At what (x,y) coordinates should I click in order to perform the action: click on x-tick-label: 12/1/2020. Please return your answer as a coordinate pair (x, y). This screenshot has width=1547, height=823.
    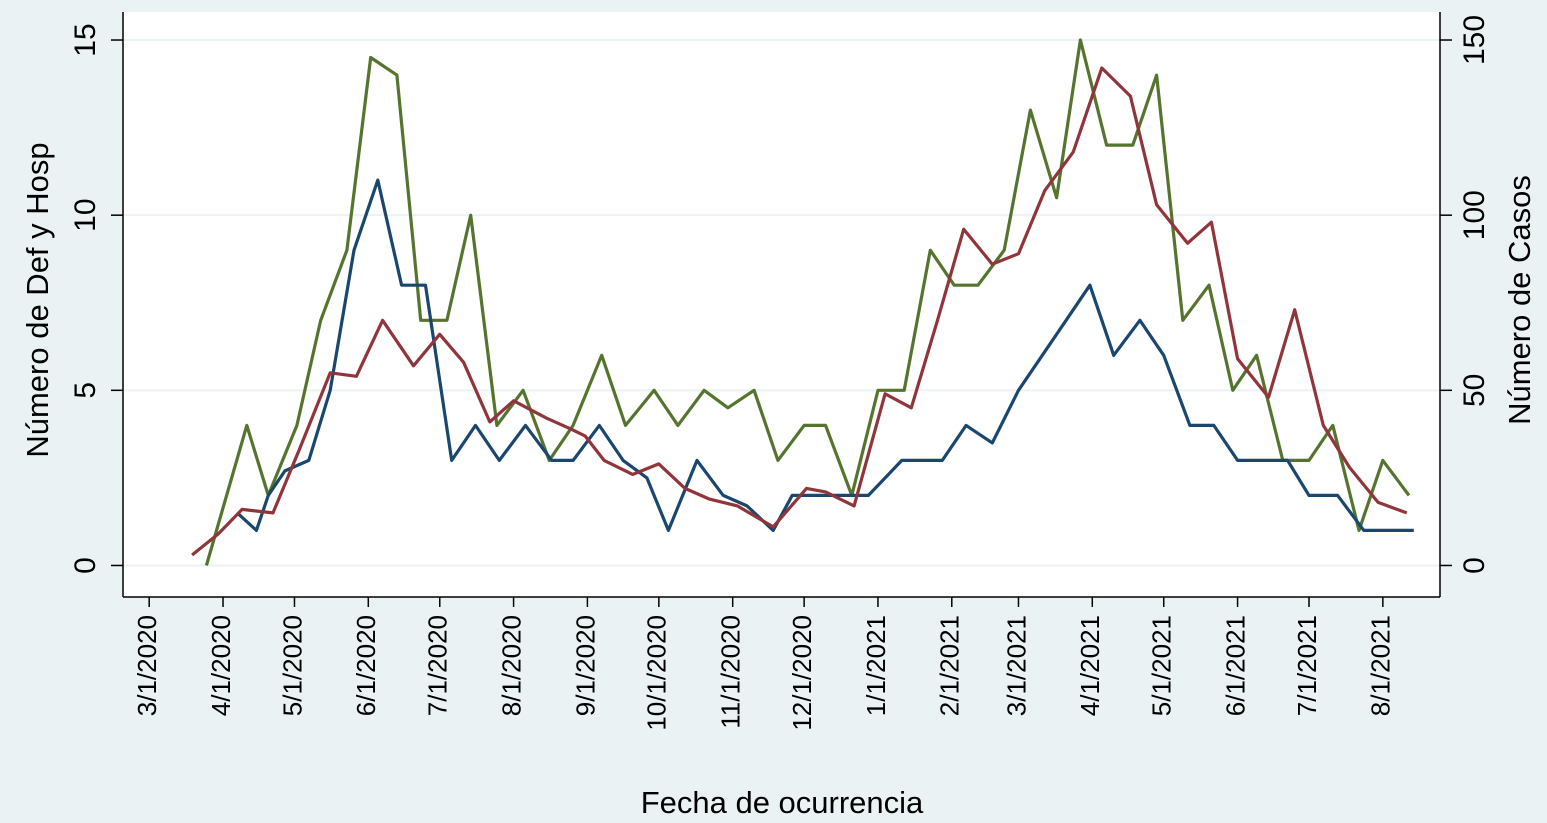
    Looking at the image, I should click on (802, 673).